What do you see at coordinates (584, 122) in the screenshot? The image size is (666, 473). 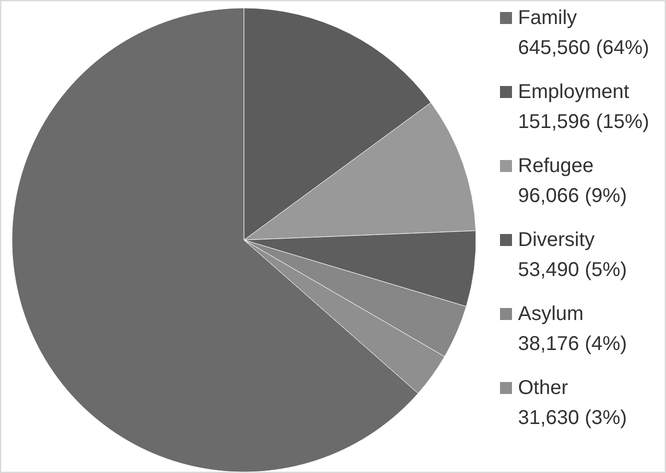 I see `data-label: 151,596 (15%)` at bounding box center [584, 122].